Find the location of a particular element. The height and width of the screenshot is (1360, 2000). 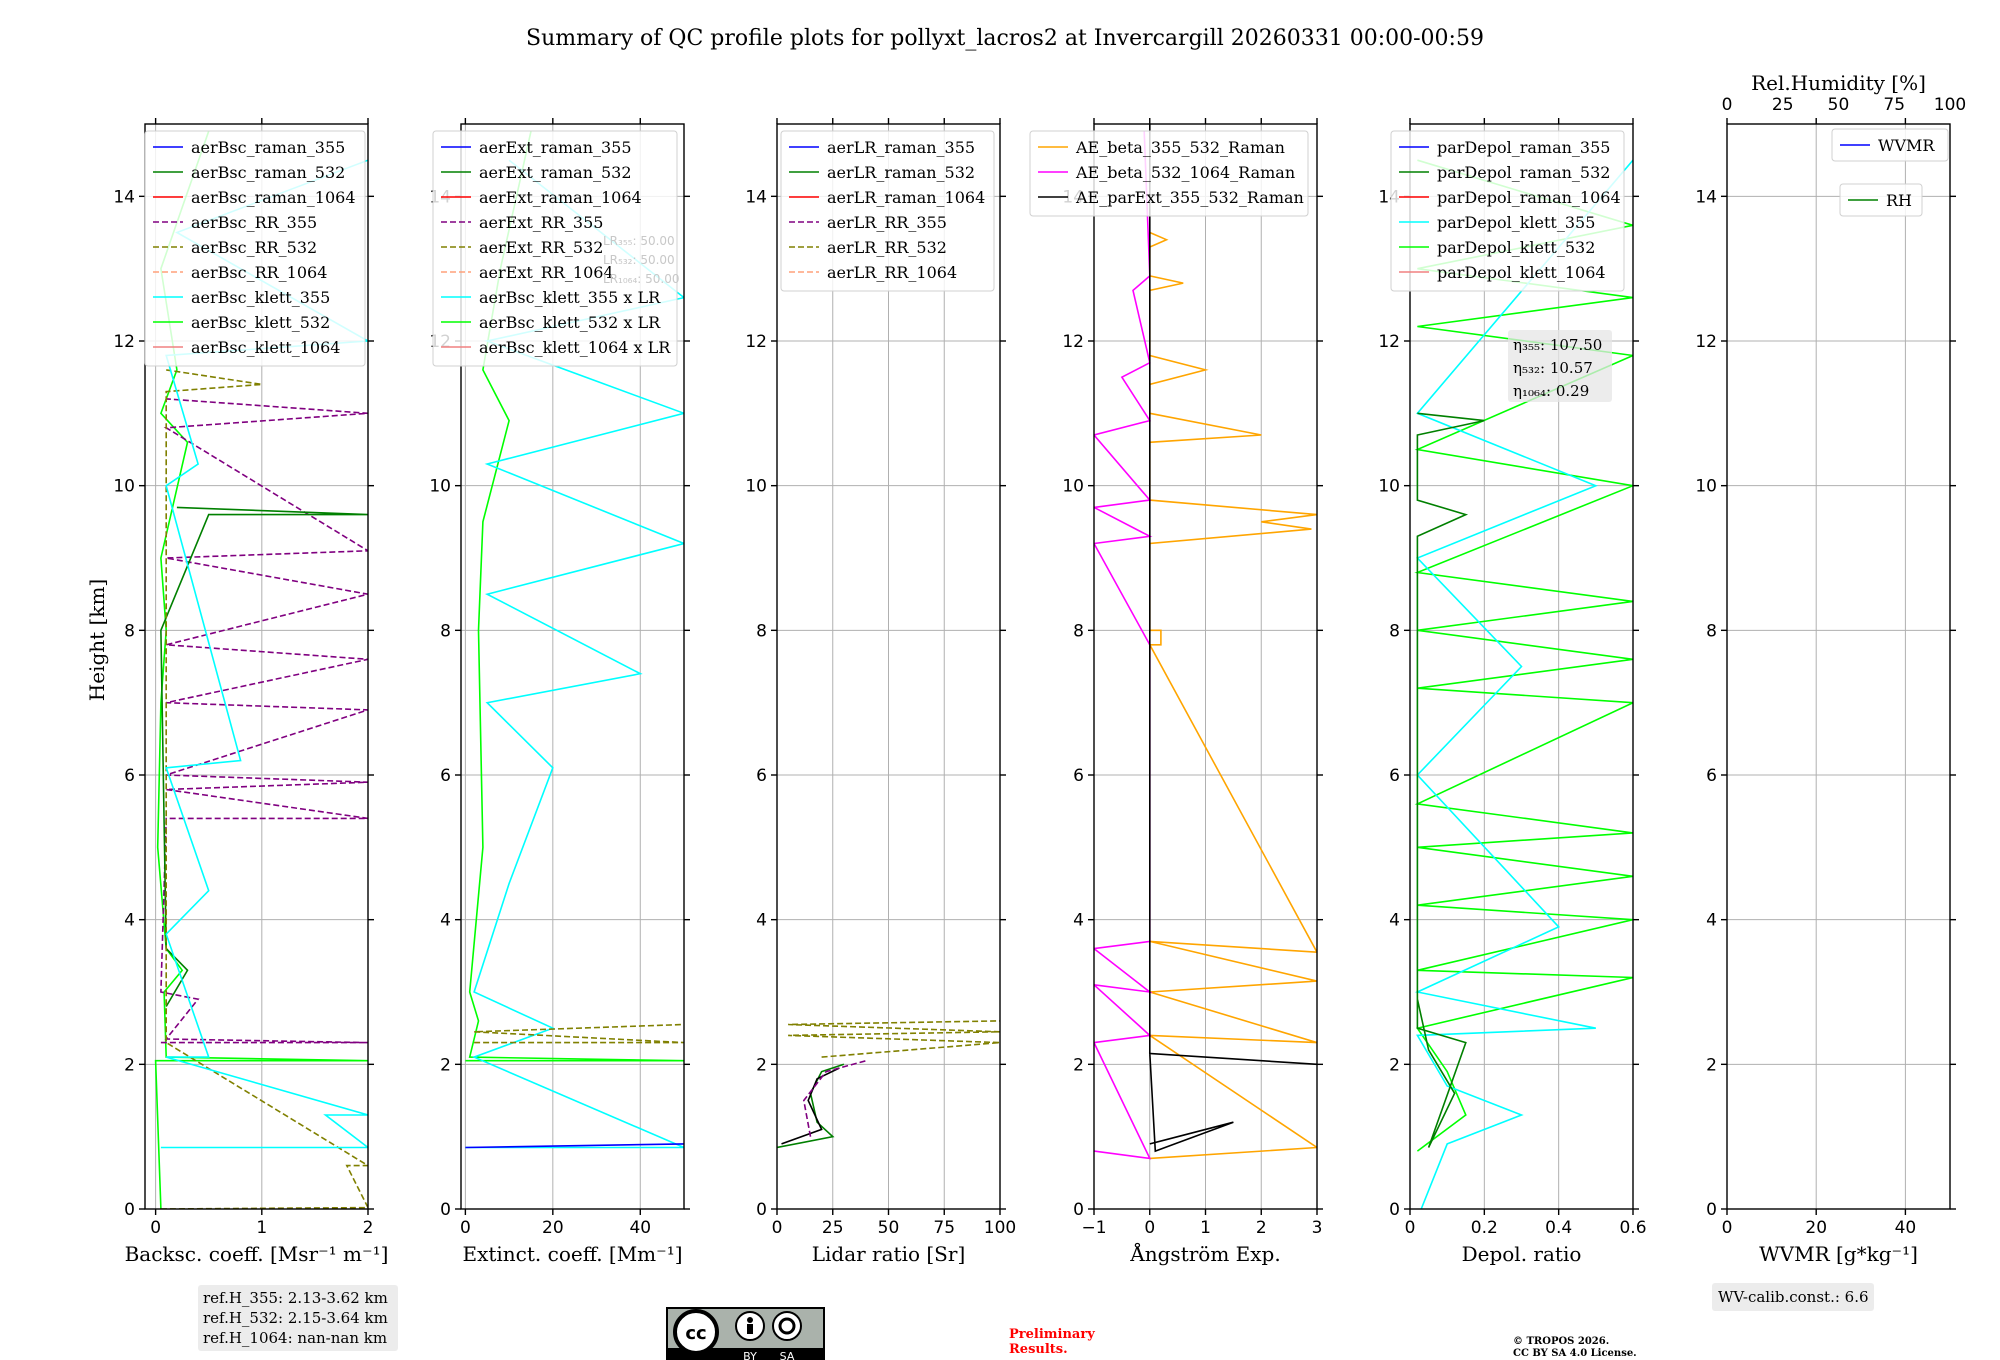

lr-annotation: LR₃₅₅: 50.00 is located at coordinates (639, 241).